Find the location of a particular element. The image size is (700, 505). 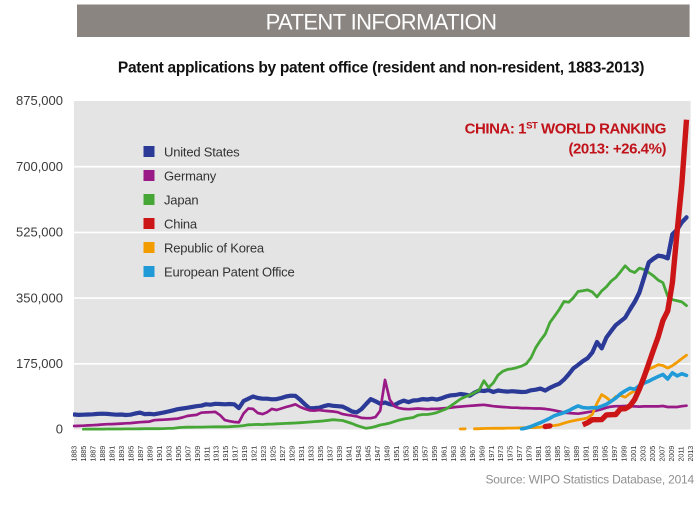

svg-text: 1897 is located at coordinates (140, 454).